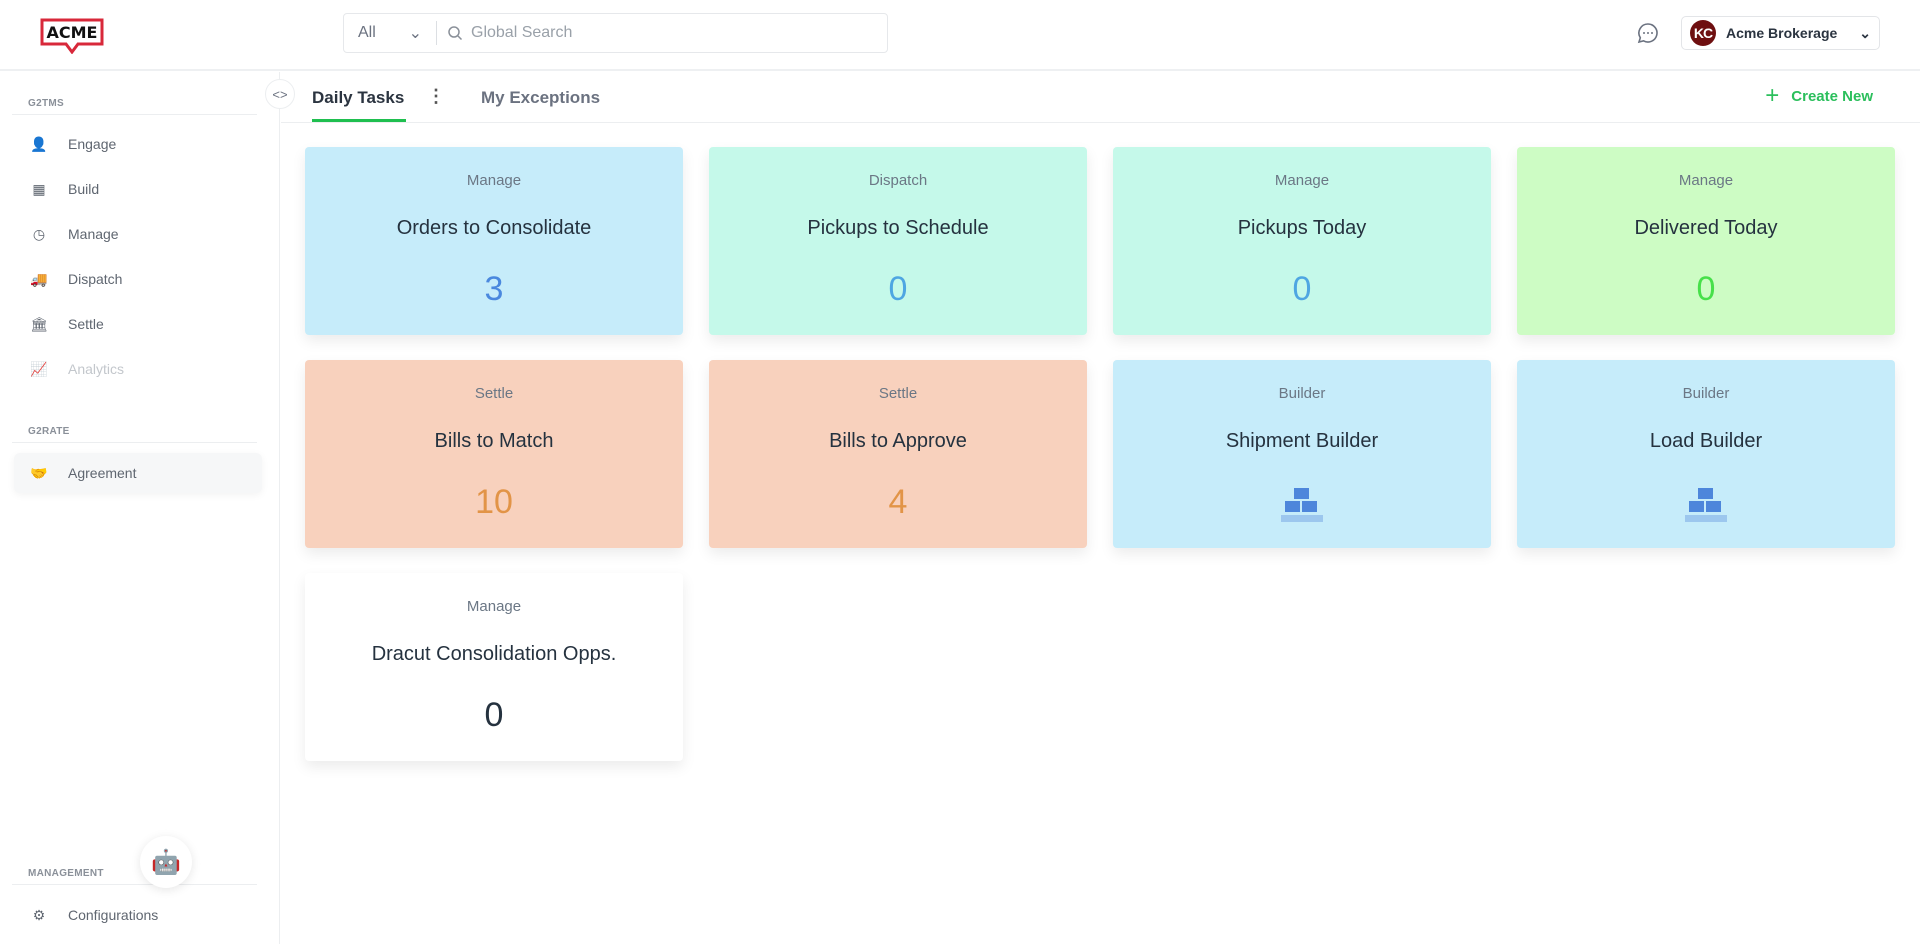 The image size is (1920, 944). What do you see at coordinates (1819, 95) in the screenshot?
I see `create-new-button: + Create New` at bounding box center [1819, 95].